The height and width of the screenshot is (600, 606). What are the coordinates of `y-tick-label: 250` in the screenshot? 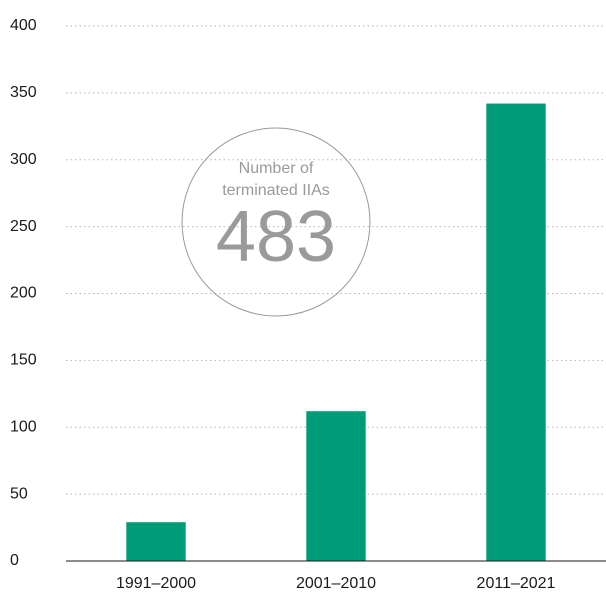 It's located at (23, 226).